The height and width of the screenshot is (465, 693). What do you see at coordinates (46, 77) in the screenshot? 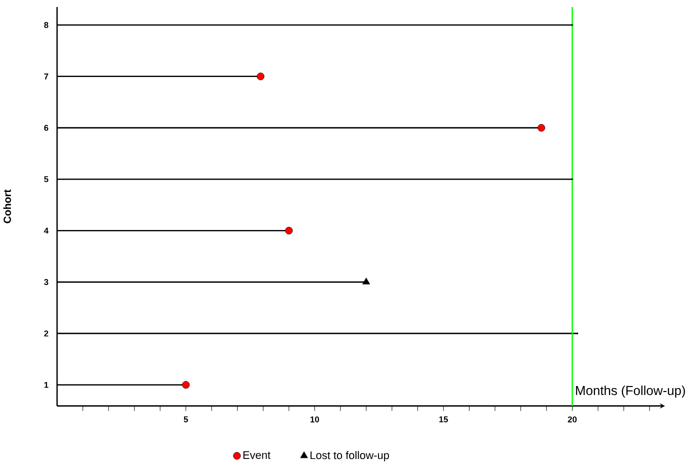
I see `y-tick-label: 7` at bounding box center [46, 77].